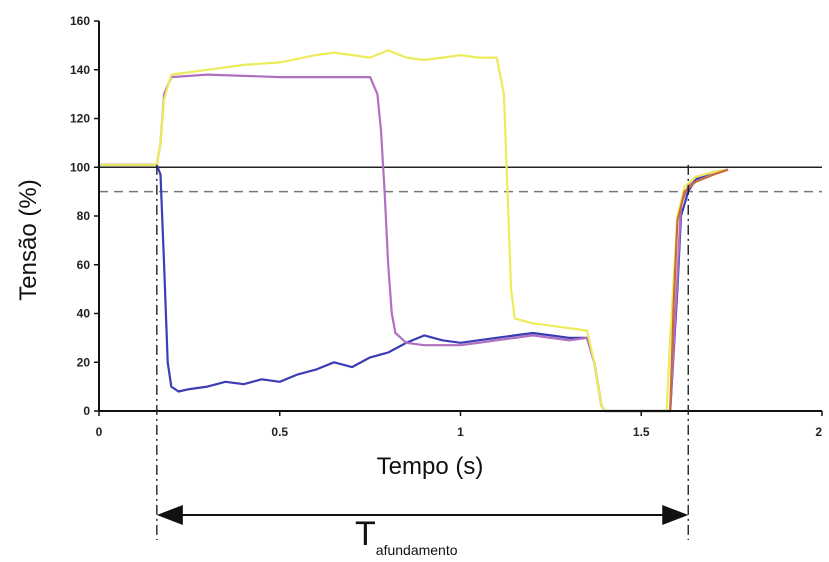 Image resolution: width=829 pixels, height=562 pixels. I want to click on y-tick-label: 40, so click(84, 314).